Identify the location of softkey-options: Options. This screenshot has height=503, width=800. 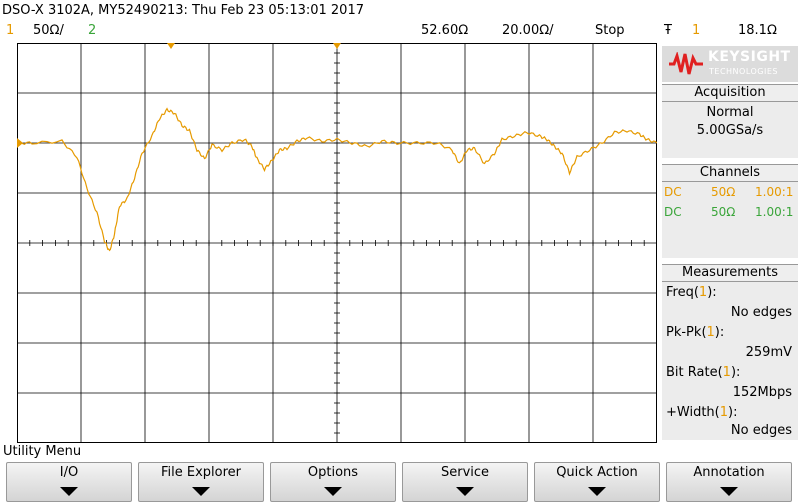
(333, 482).